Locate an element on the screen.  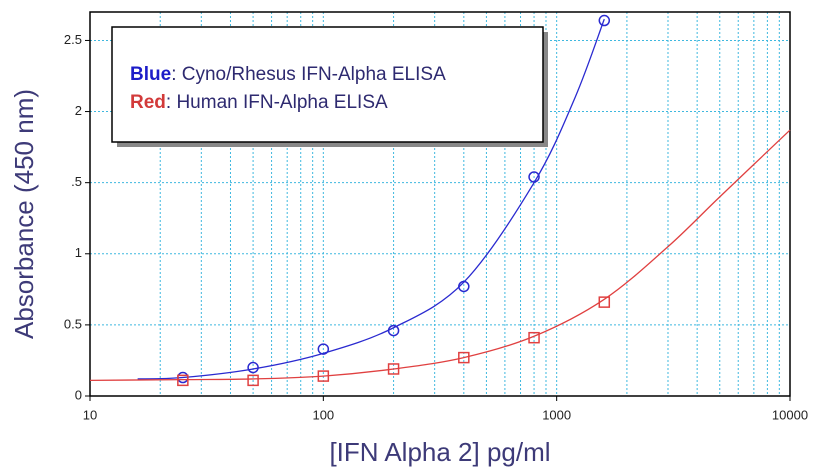
x-tick-label: 100 is located at coordinates (323, 414).